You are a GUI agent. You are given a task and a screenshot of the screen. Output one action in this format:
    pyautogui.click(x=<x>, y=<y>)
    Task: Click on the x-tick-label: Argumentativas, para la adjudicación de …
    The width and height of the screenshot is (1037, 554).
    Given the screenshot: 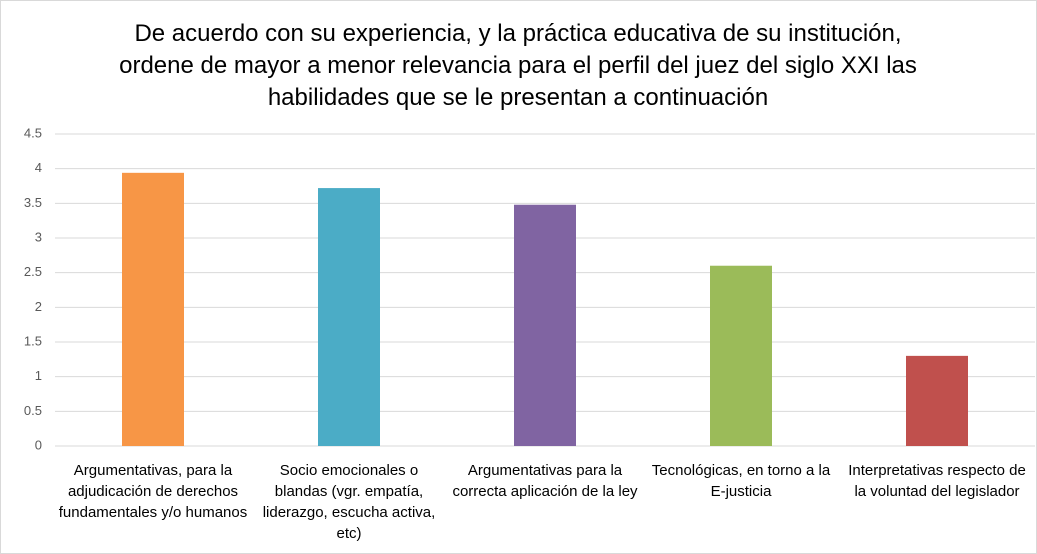 What is the action you would take?
    pyautogui.click(x=153, y=491)
    